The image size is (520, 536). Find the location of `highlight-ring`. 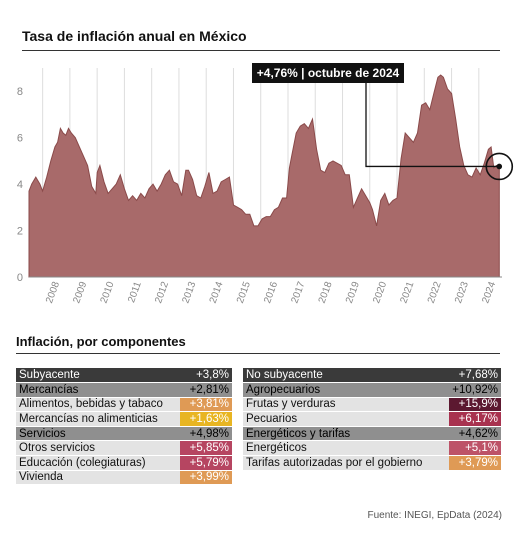

highlight-ring is located at coordinates (499, 166).